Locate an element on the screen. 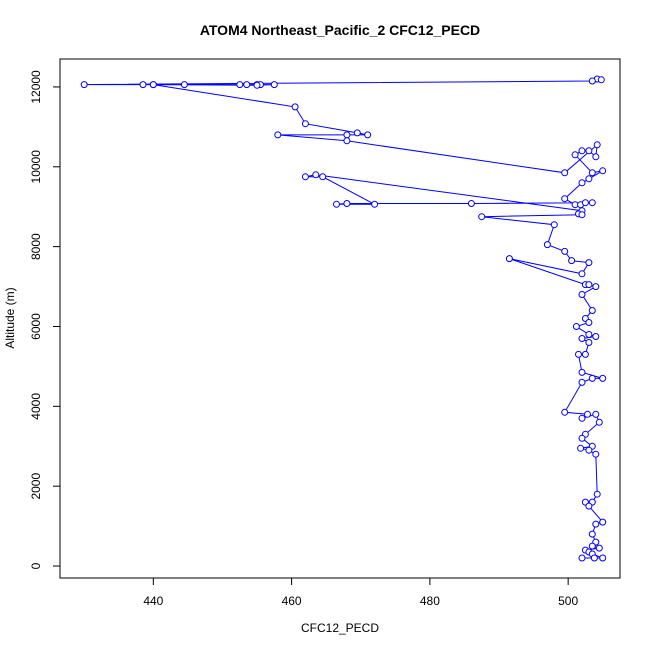 Image resolution: width=650 pixels, height=650 pixels. y-axis-label: Altitude (m) is located at coordinates (10, 317).